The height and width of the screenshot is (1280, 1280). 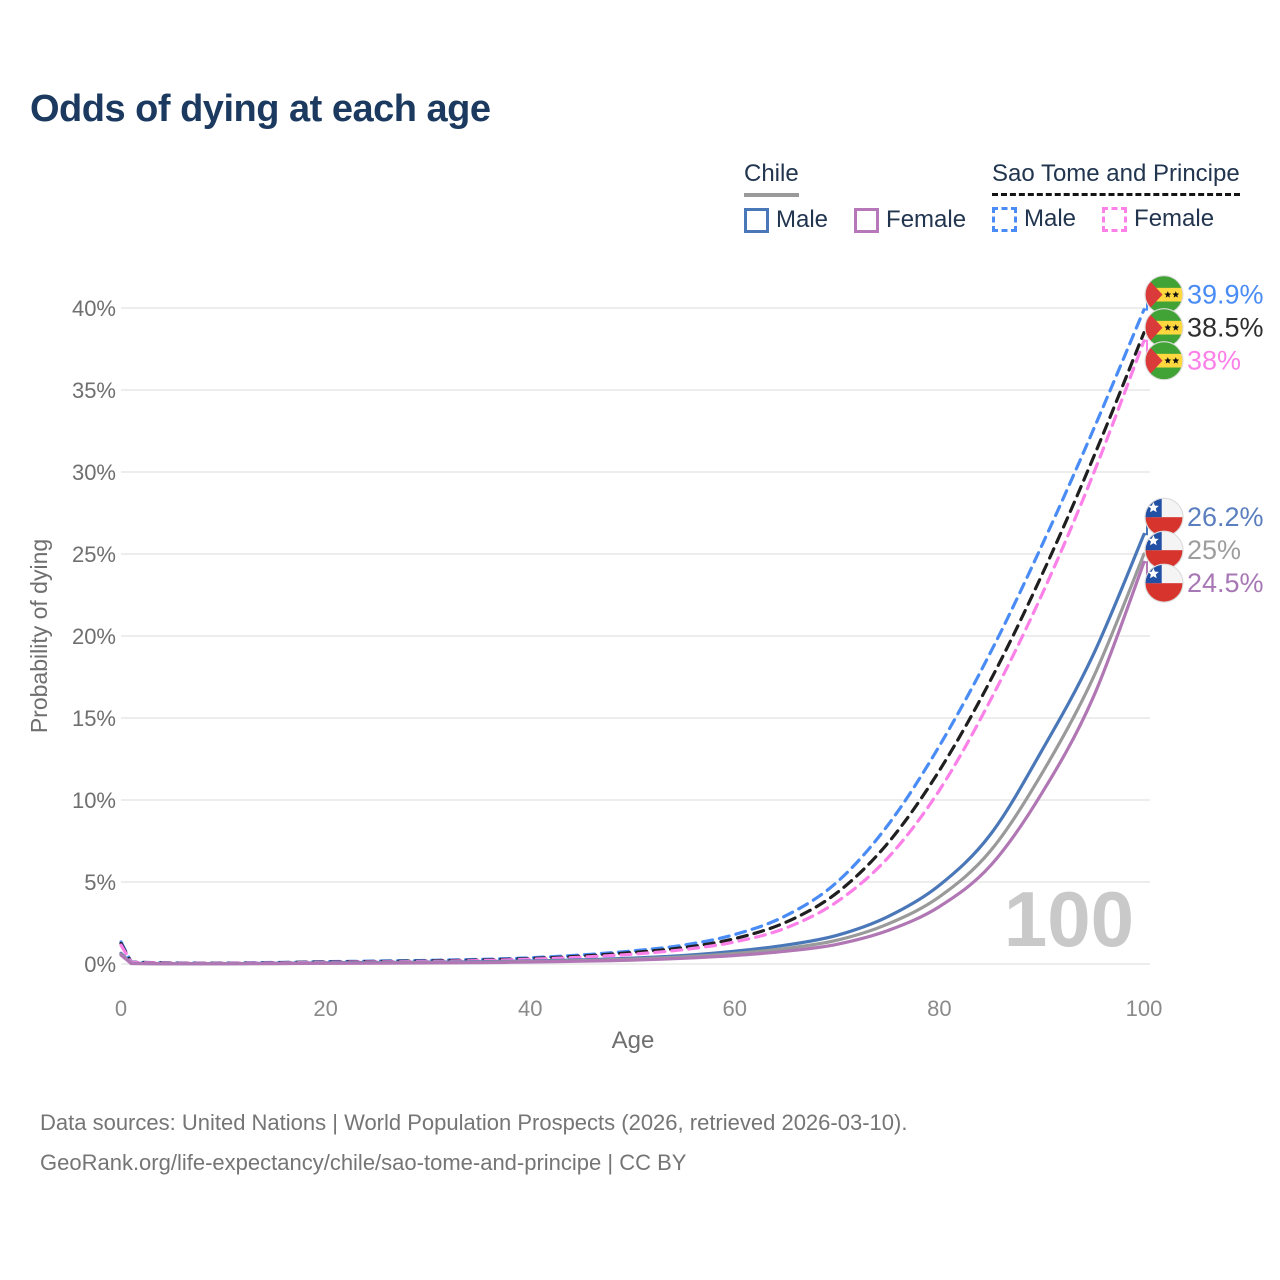 What do you see at coordinates (94, 718) in the screenshot?
I see `y-tick-label: 15%` at bounding box center [94, 718].